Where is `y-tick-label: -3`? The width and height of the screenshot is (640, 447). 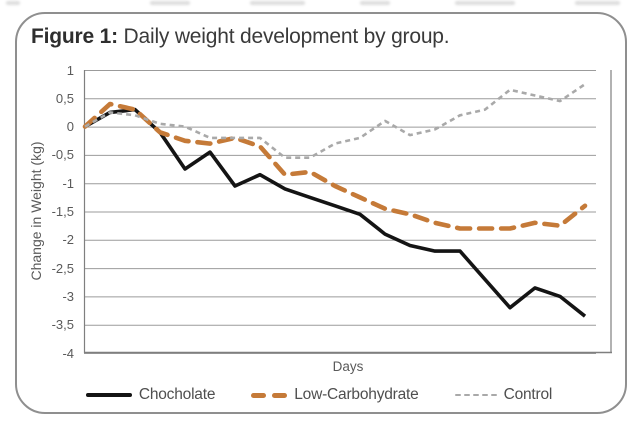 y-tick-label: -3 is located at coordinates (68, 296).